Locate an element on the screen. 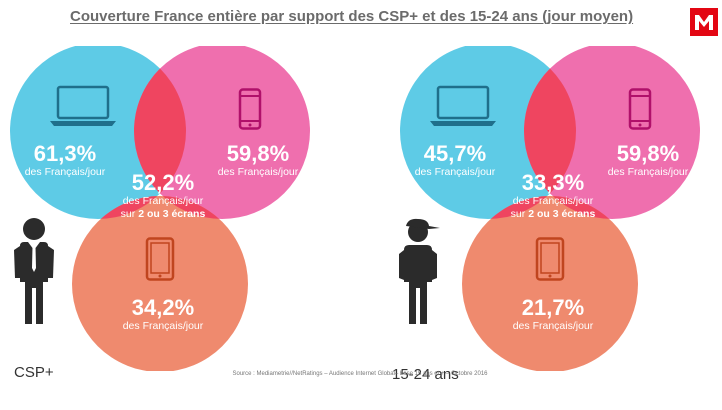  mediametrie-logo-icon is located at coordinates (704, 22).